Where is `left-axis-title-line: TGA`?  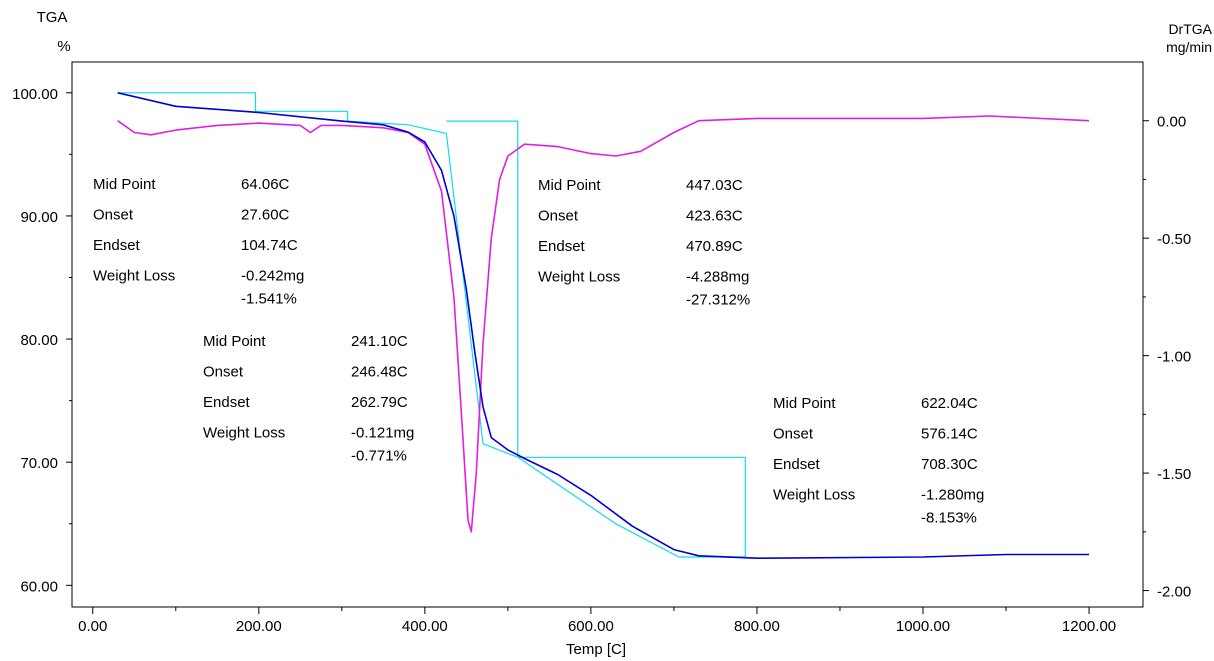
left-axis-title-line: TGA is located at coordinates (52, 17).